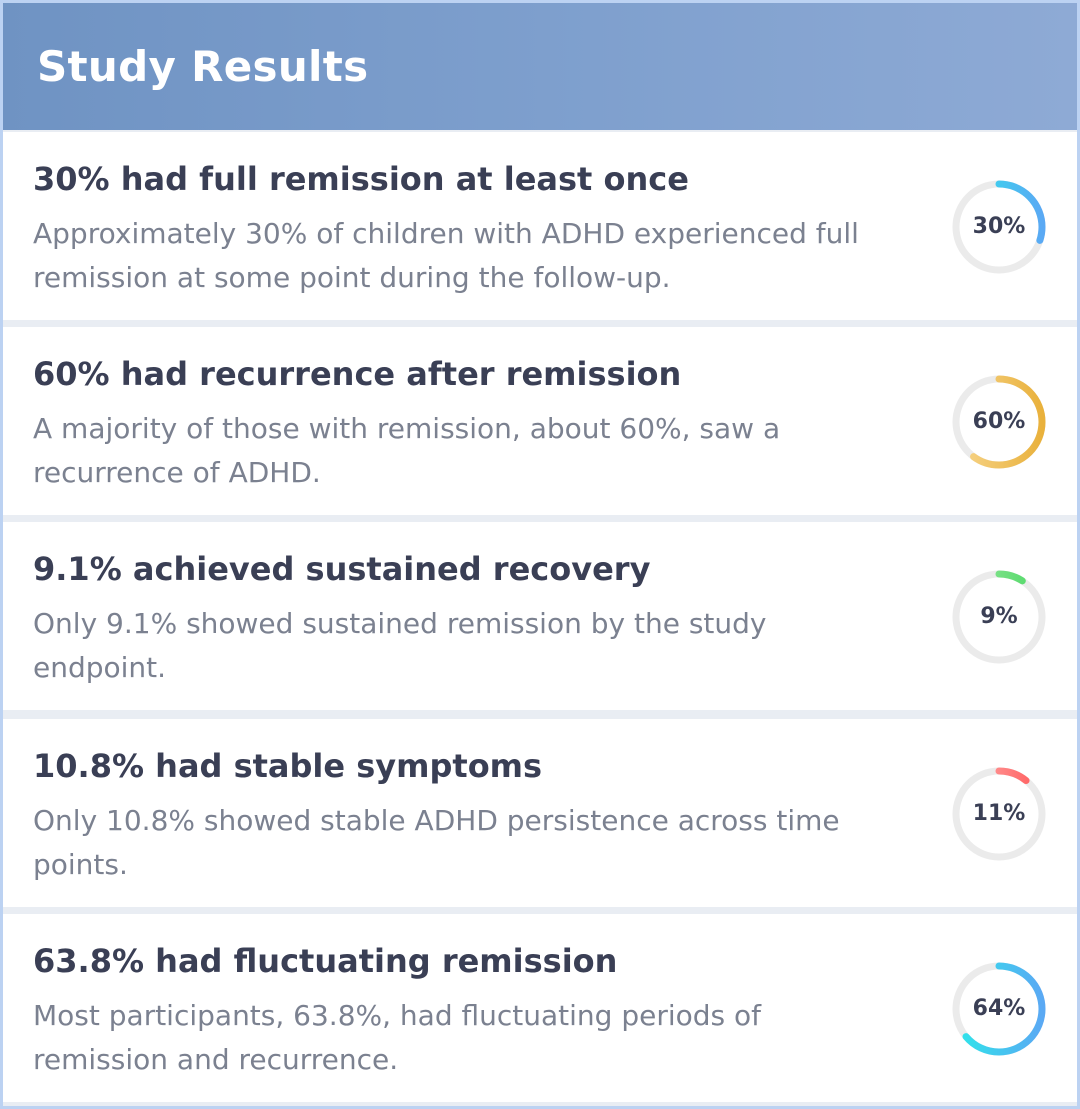 This screenshot has width=1080, height=1109. Describe the element at coordinates (288, 766) in the screenshot. I see `result-title: 10.8% had stable symptoms` at that location.